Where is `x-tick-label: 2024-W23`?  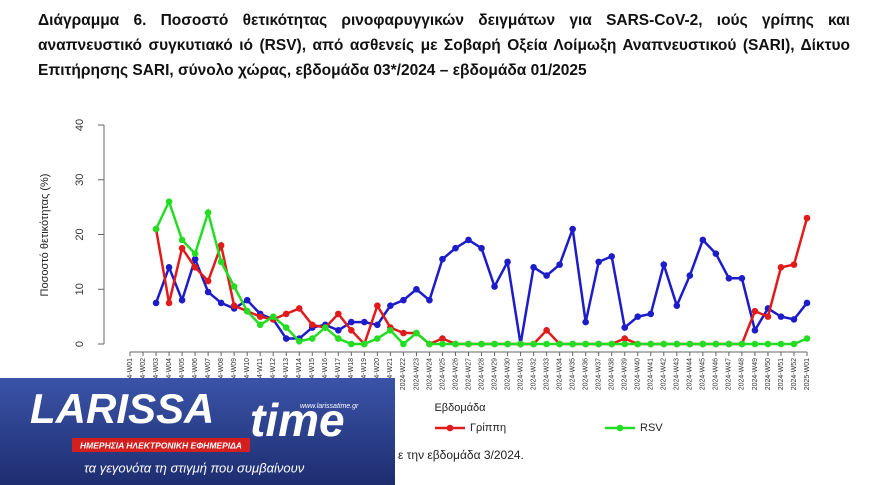
x-tick-label: 2024-W23 is located at coordinates (416, 374).